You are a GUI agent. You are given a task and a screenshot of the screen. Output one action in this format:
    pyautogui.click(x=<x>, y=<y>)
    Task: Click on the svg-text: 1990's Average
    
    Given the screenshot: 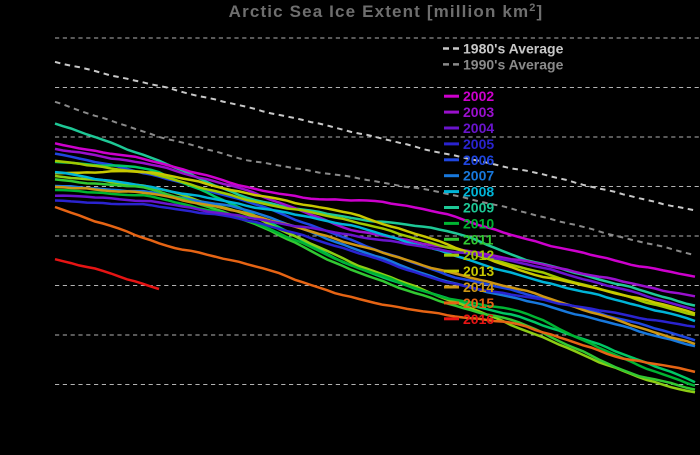 What is the action you would take?
    pyautogui.click(x=513, y=64)
    